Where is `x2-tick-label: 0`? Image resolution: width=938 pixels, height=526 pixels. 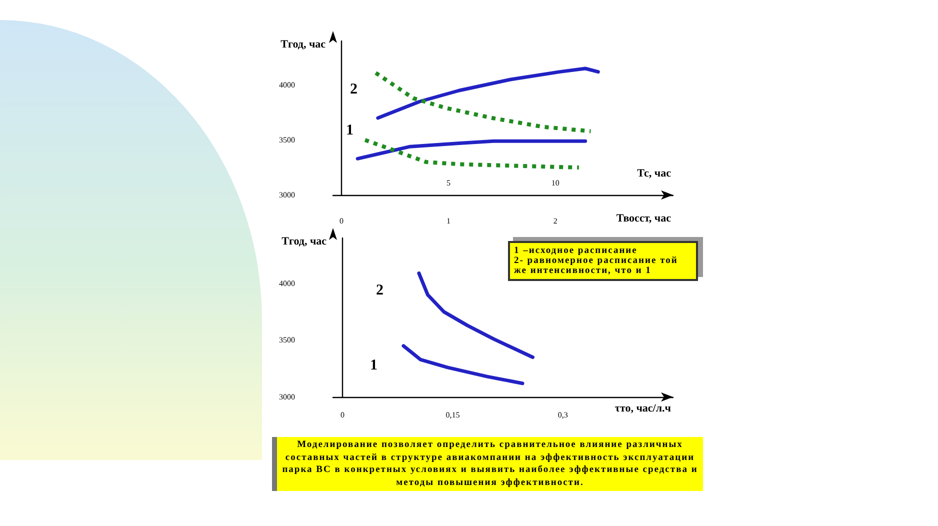 x2-tick-label: 0 is located at coordinates (342, 221).